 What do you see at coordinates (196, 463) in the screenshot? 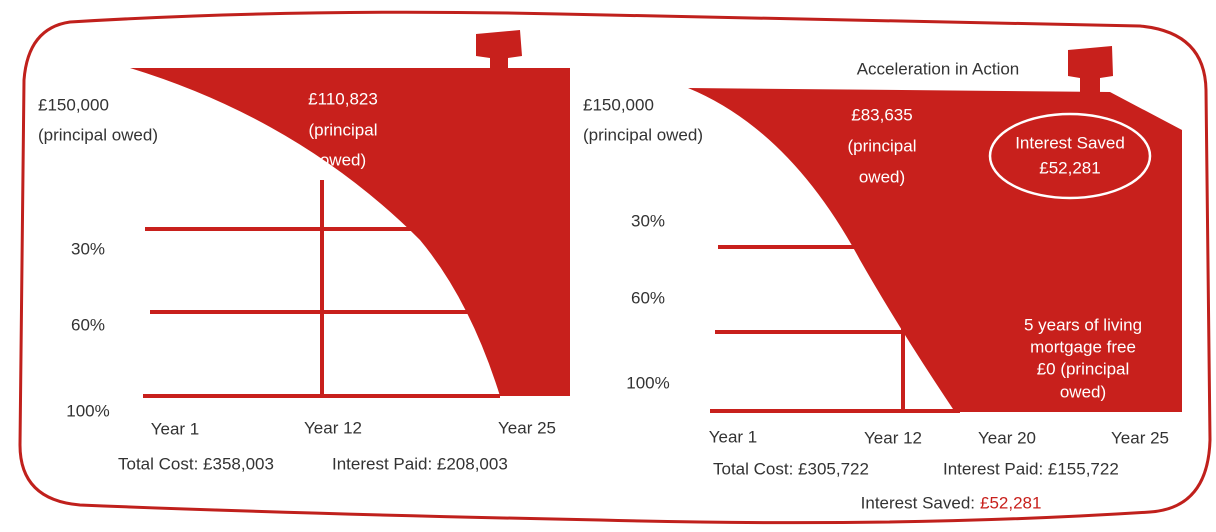
I see `total-label: Total Cost: £358,003` at bounding box center [196, 463].